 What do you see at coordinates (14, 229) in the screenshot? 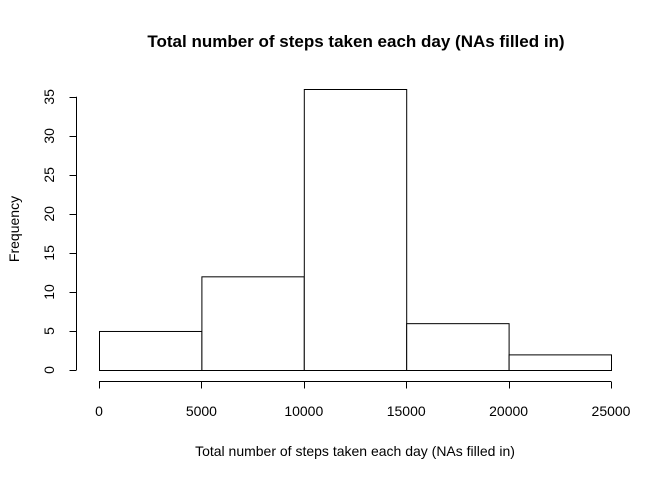
I see `y-axis-label: Frequency` at bounding box center [14, 229].